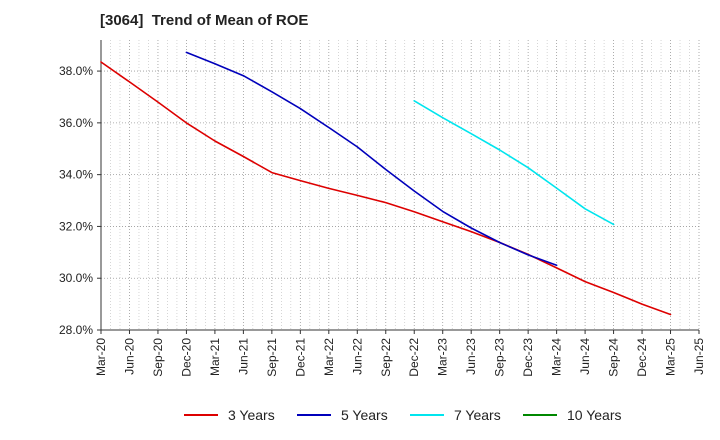 The height and width of the screenshot is (440, 720). I want to click on x-tick-label: Jun-22, so click(357, 356).